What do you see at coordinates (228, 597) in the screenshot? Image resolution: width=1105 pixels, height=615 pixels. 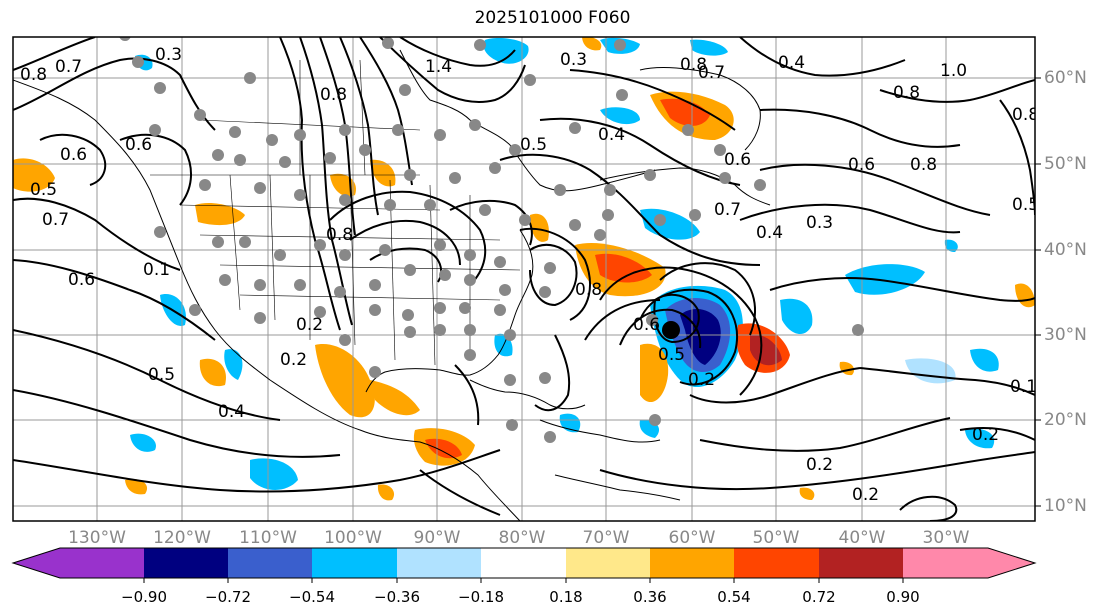 I see `colorbar-tick-label: −0.72` at bounding box center [228, 597].